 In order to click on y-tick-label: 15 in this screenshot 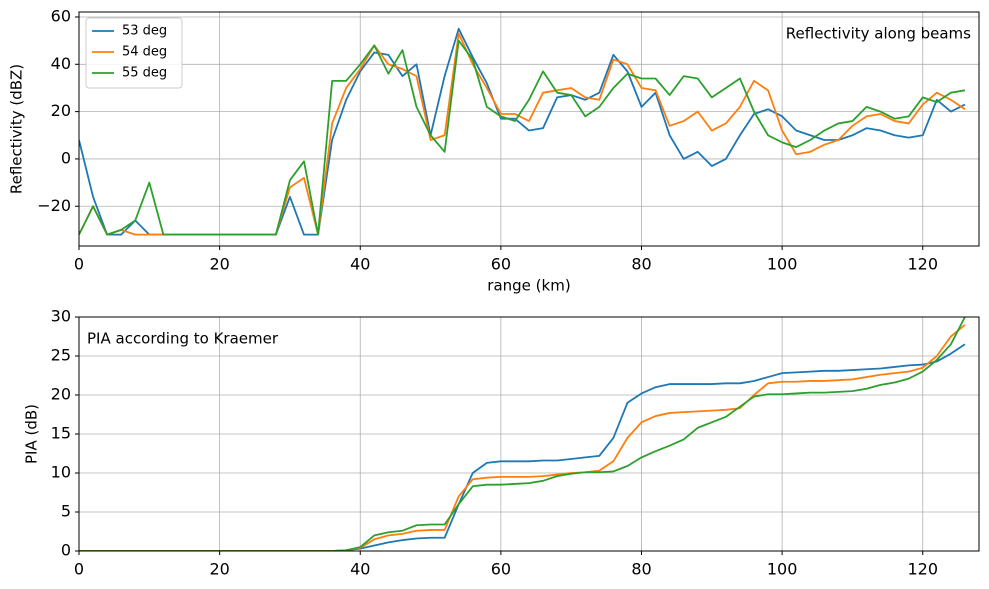, I will do `click(61, 433)`.